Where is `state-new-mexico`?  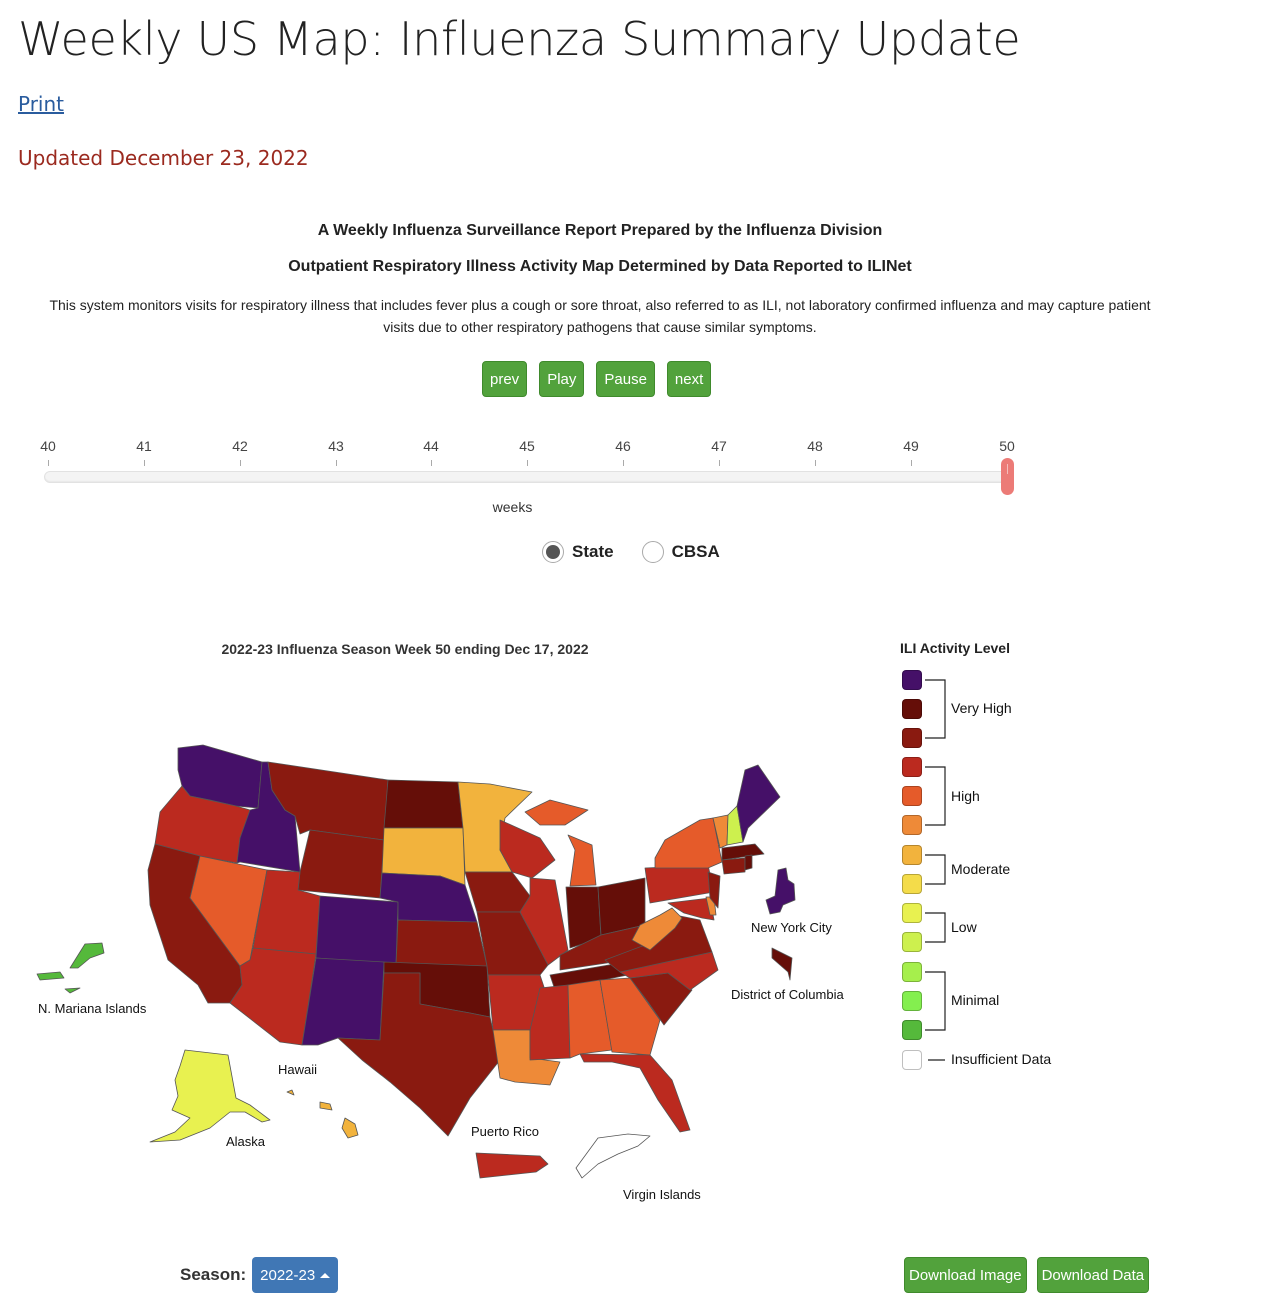
state-new-mexico is located at coordinates (343, 1001).